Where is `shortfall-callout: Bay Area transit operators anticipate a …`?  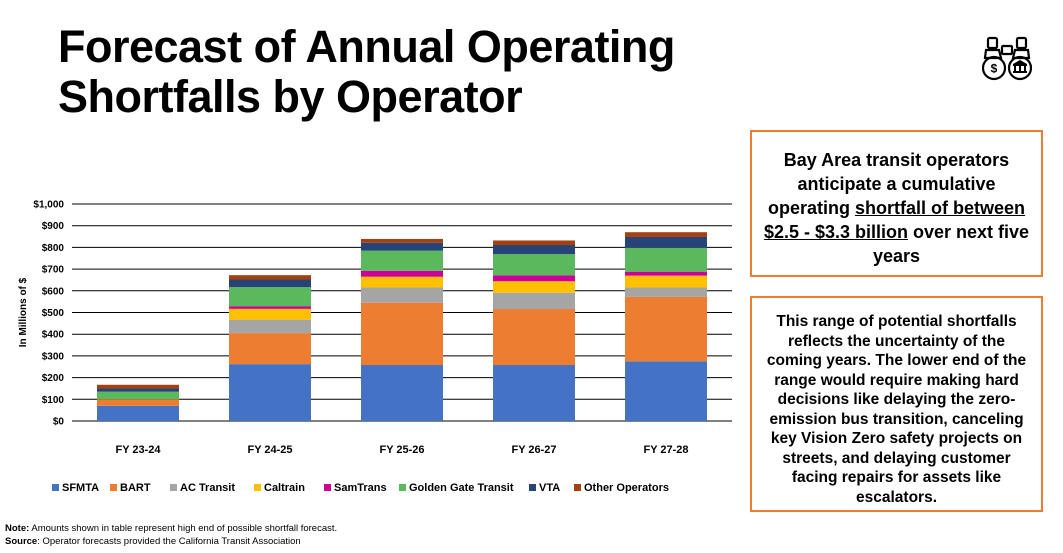 shortfall-callout: Bay Area transit operators anticipate a … is located at coordinates (896, 203).